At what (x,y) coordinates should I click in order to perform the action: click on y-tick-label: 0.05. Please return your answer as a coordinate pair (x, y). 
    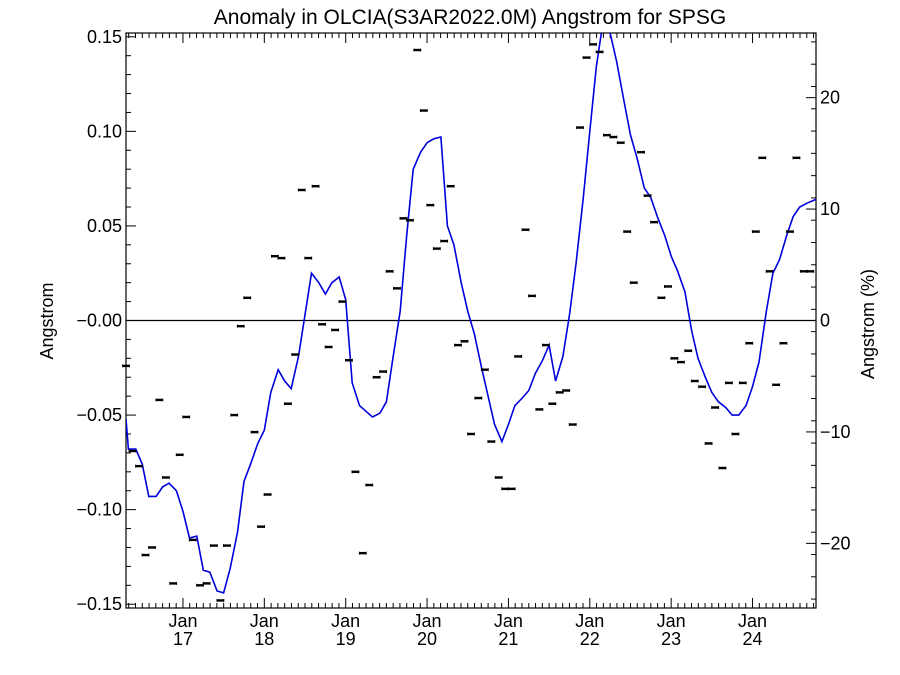
    Looking at the image, I should click on (104, 226).